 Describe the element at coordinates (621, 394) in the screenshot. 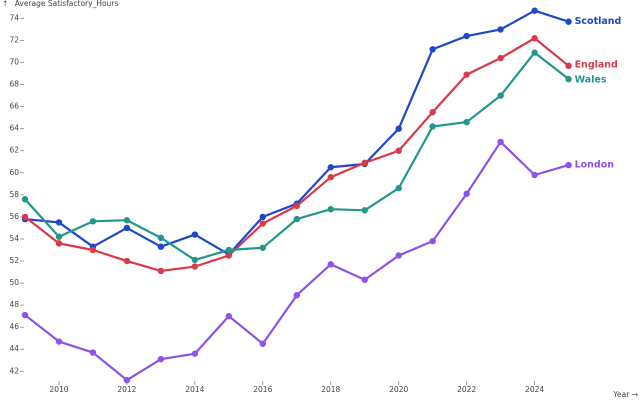

I see `x-axis-title-text: Year` at that location.